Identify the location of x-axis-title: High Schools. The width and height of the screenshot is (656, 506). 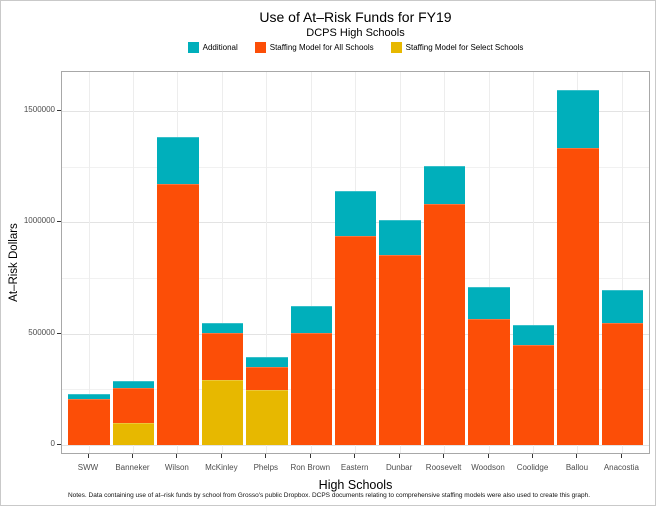
(355, 485).